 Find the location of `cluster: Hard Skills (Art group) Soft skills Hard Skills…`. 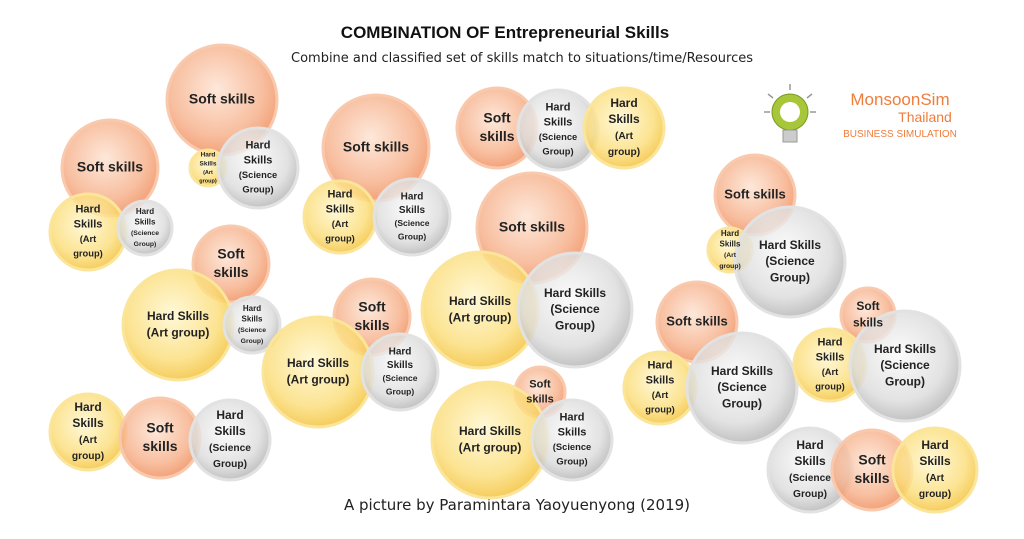

cluster: Hard Skills (Art group) Soft skills Hard Skills… is located at coordinates (160, 437).